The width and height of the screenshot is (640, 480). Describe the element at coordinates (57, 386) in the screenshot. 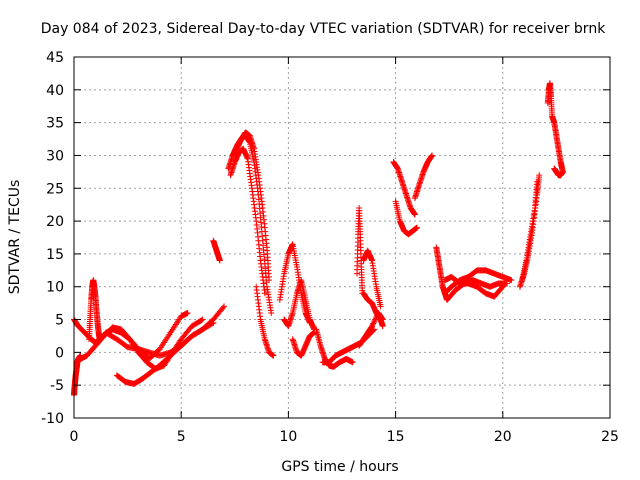

I see `y-tick-label: -5` at that location.